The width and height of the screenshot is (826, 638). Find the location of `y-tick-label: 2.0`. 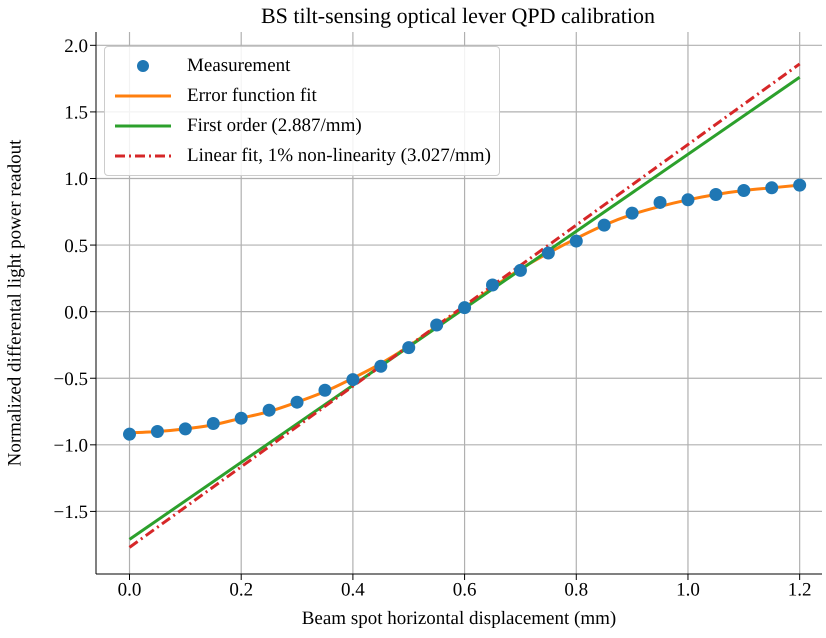

y-tick-label: 2.0 is located at coordinates (76, 47).